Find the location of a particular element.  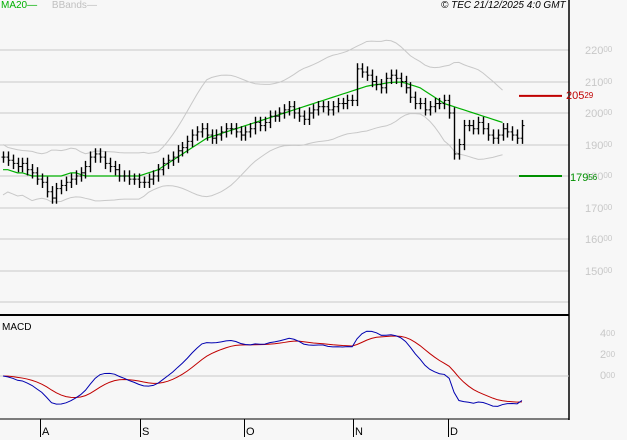

y-tick-label: 22000 is located at coordinates (599, 51).